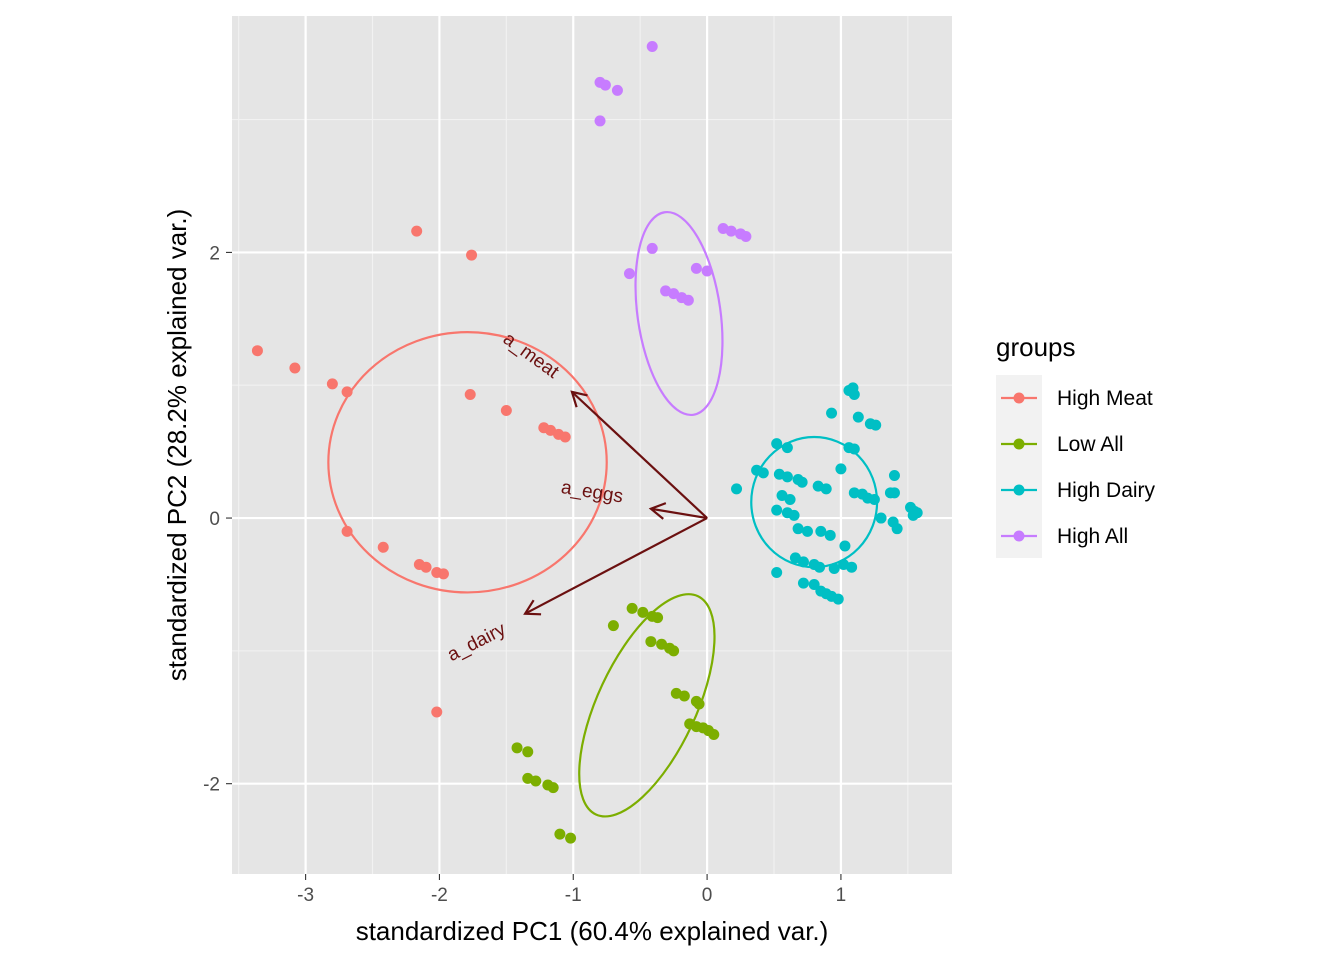 This screenshot has width=1344, height=960. Describe the element at coordinates (532, 607) in the screenshot. I see `arrowhead-a_dairy` at that location.